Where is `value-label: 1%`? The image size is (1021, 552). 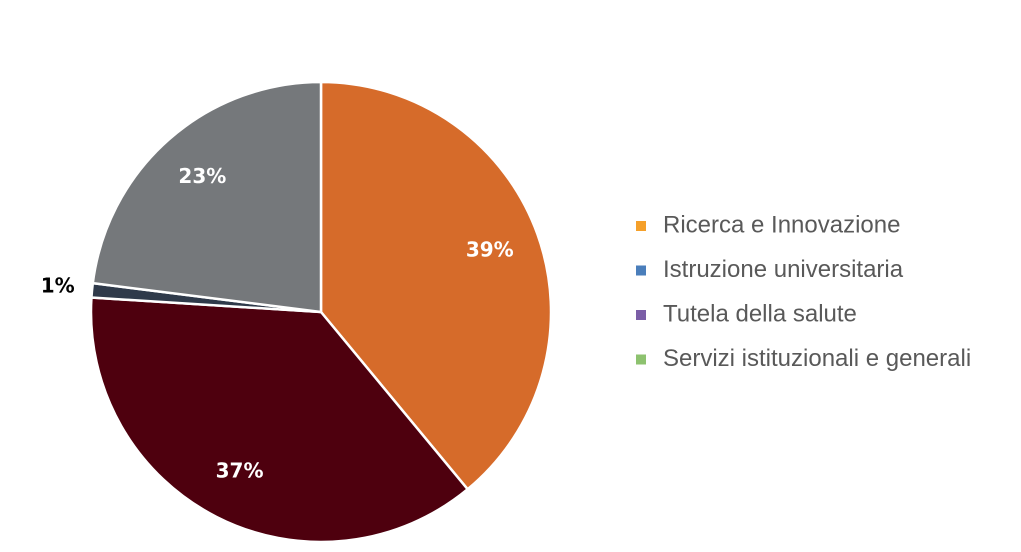
value-label: 1% is located at coordinates (58, 286).